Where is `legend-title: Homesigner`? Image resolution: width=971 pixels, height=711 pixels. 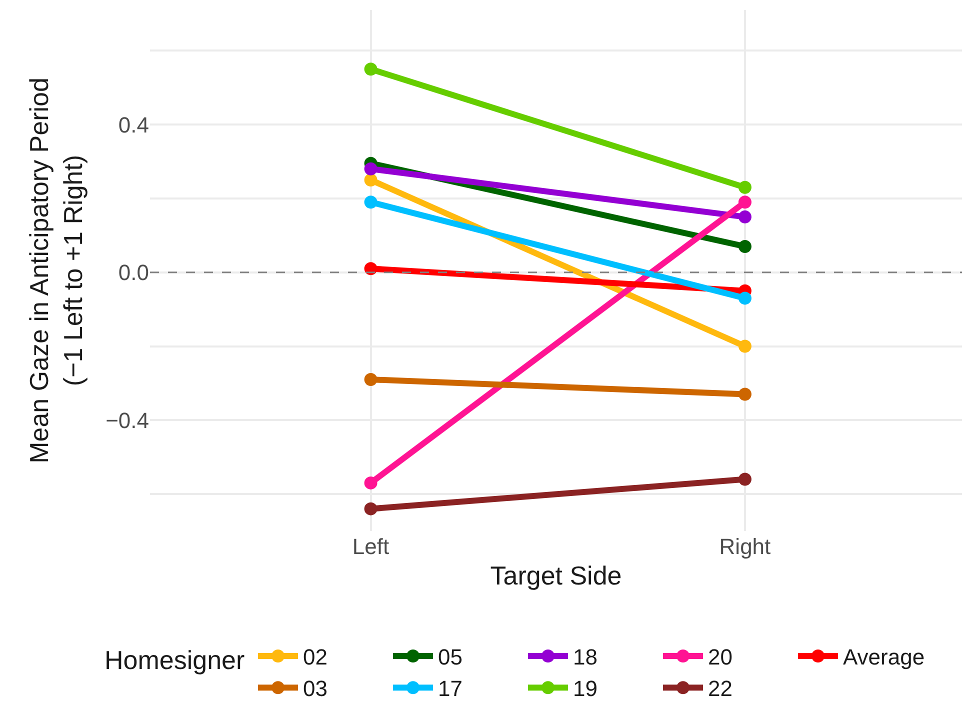
legend-title: Homesigner is located at coordinates (175, 660).